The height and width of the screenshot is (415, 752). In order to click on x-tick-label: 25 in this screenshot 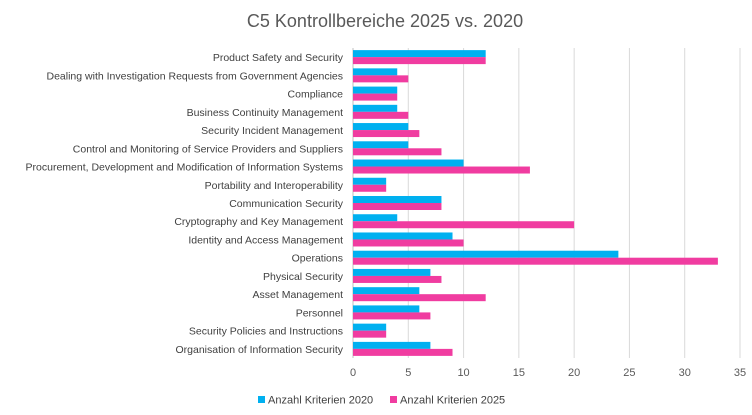, I will do `click(629, 373)`.